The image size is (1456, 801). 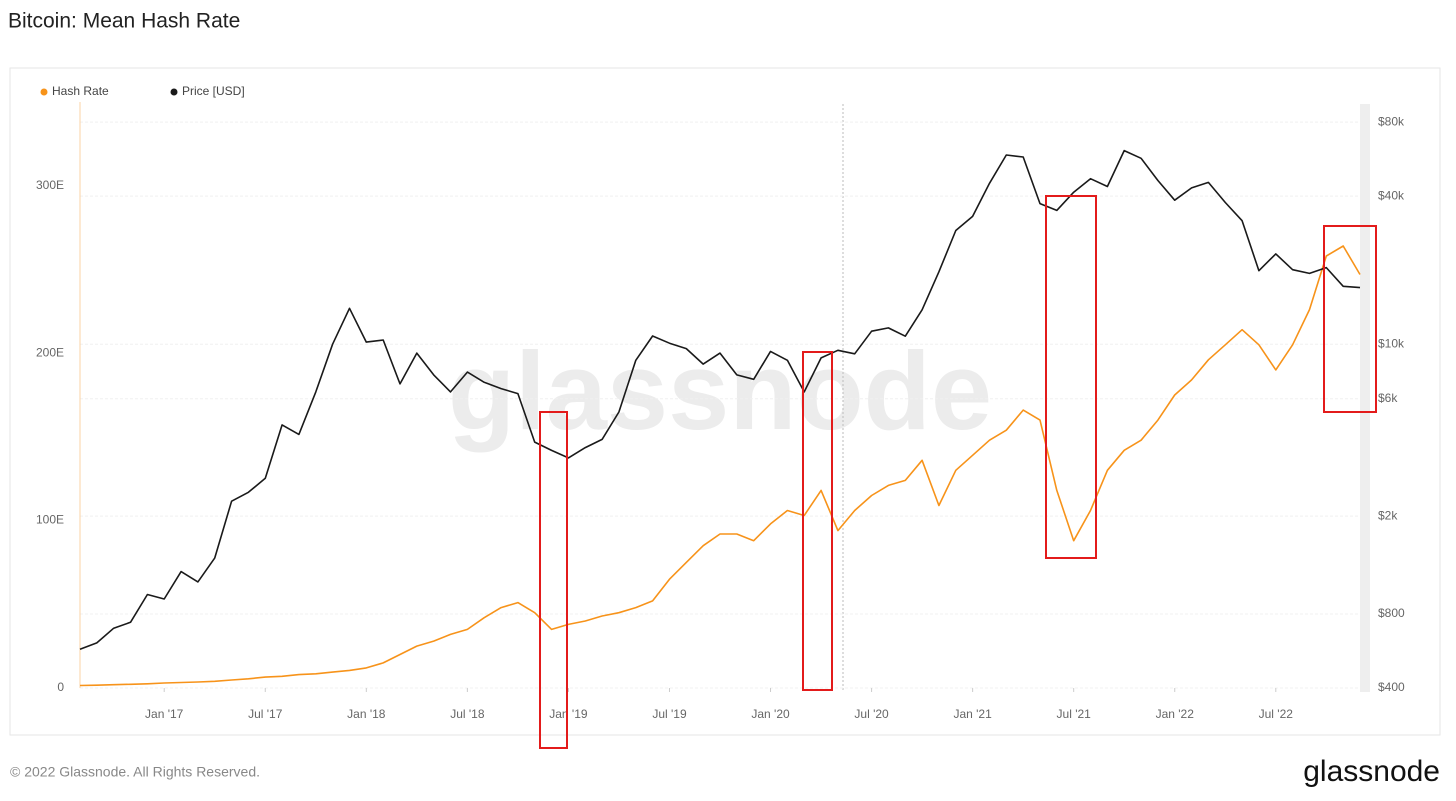 I want to click on y2-tick-label: $6k, so click(x=1388, y=398).